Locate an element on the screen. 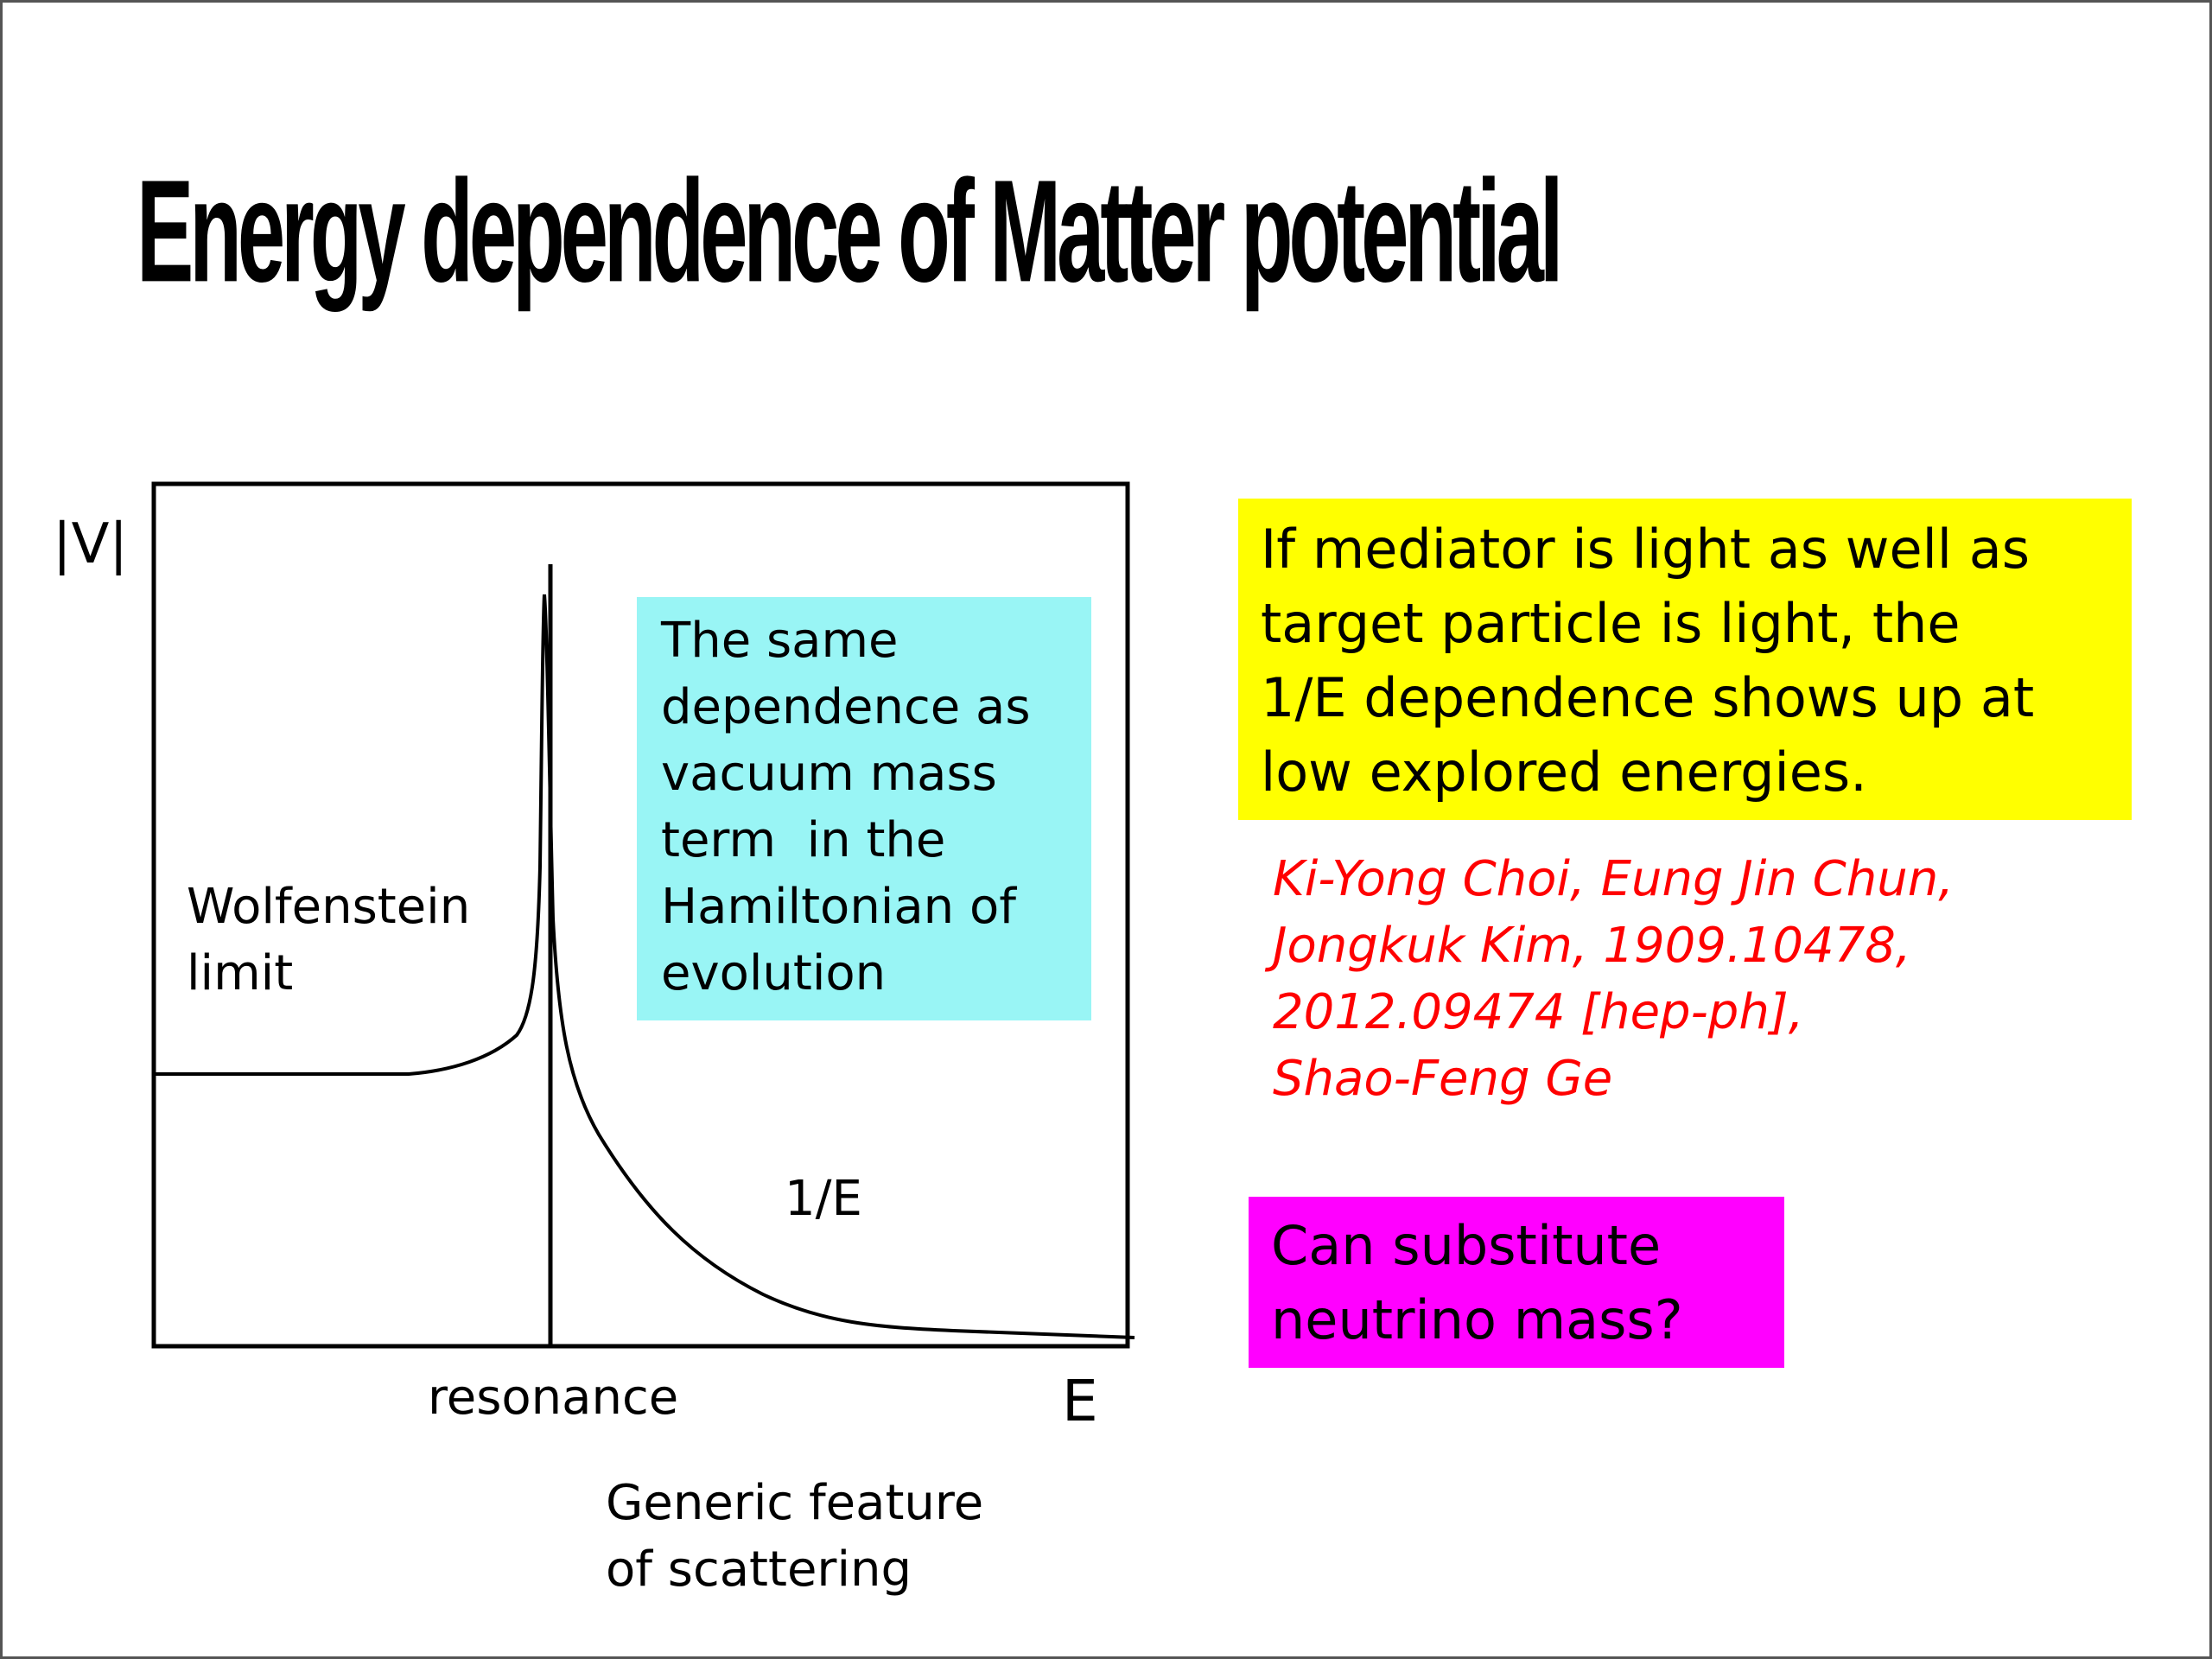 This screenshot has height=1659, width=2212. diagram-caption: Generic feature of scattering is located at coordinates (794, 1536).